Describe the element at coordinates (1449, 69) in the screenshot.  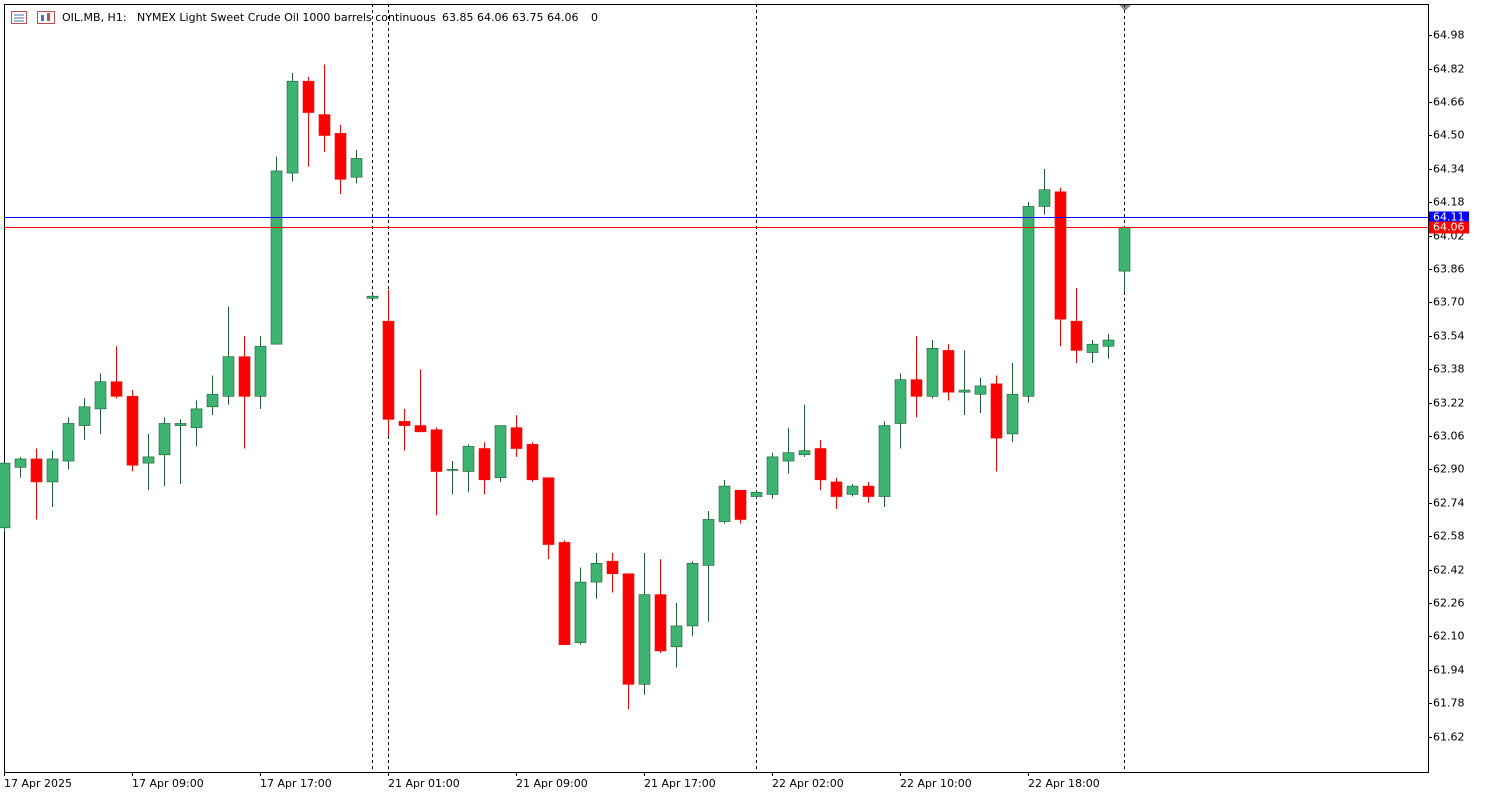
I see `y-tick-label: 64.82` at that location.